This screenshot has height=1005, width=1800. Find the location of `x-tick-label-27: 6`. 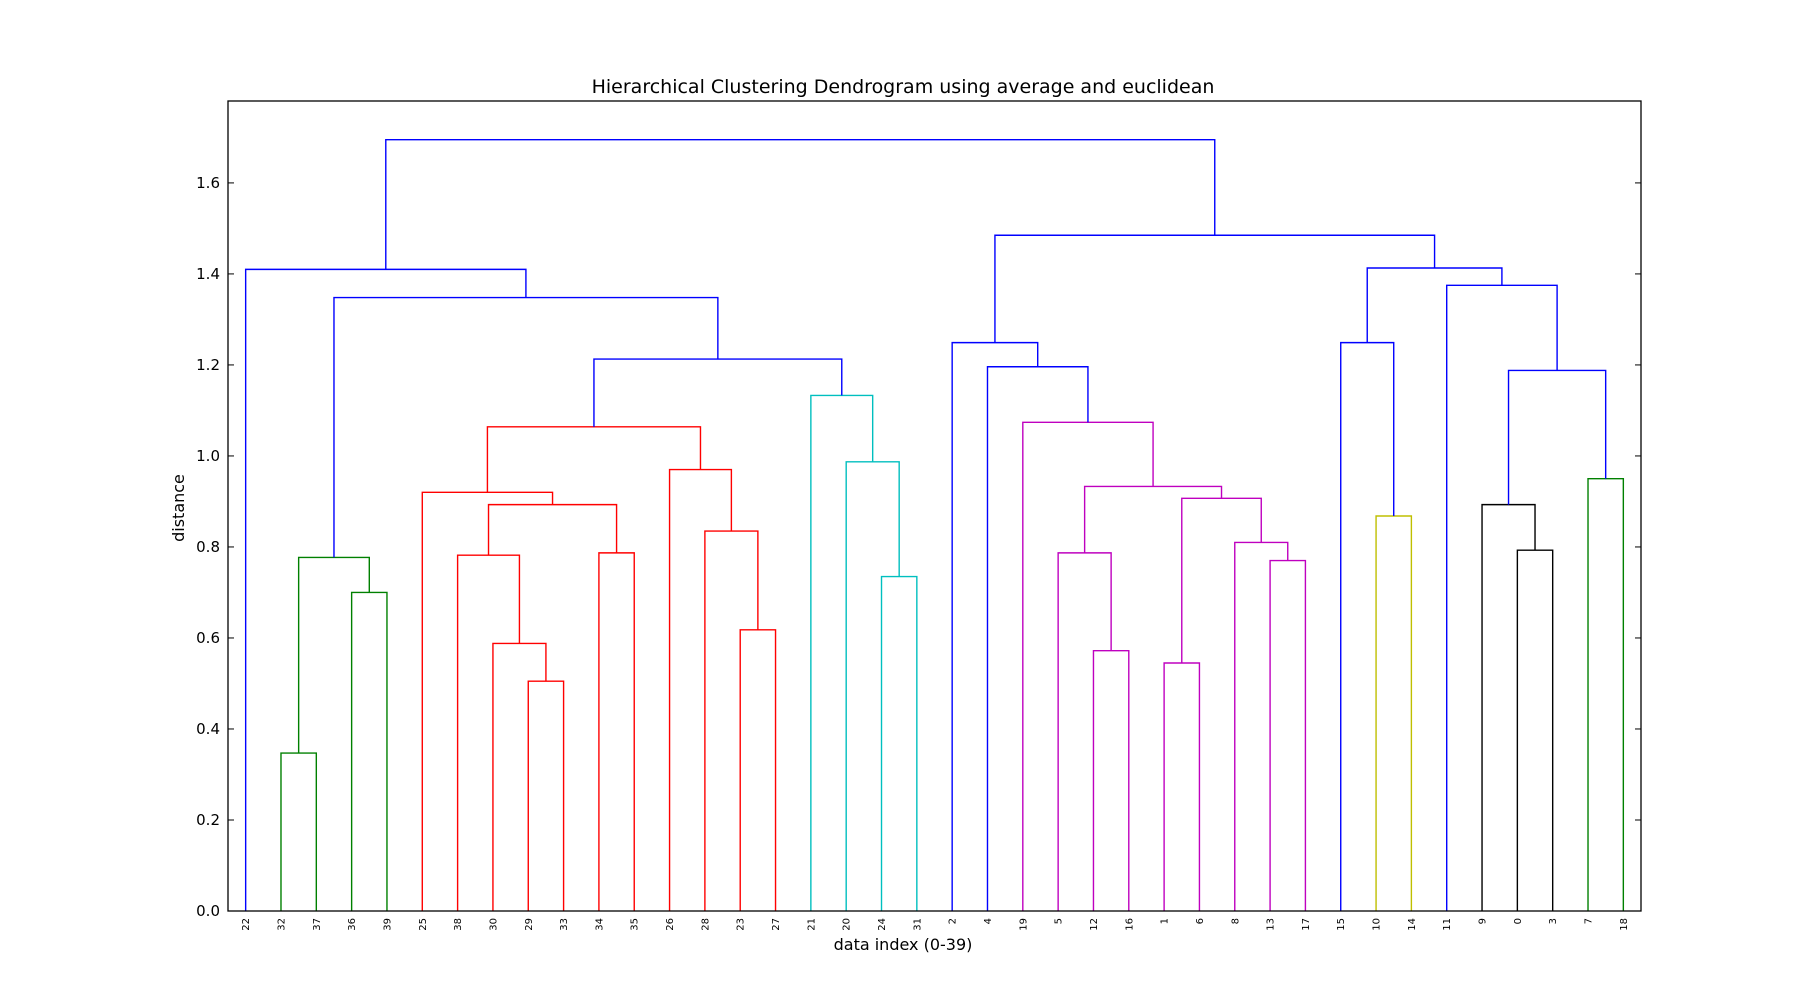

x-tick-label-27: 6 is located at coordinates (1200, 921).